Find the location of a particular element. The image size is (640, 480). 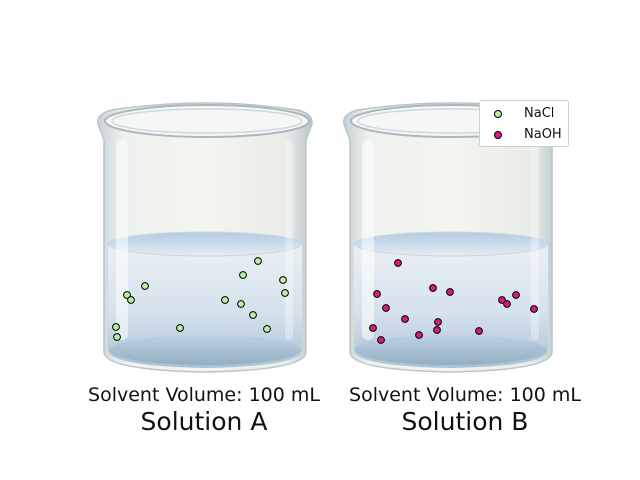

beaker-rim is located at coordinates (207, 121).